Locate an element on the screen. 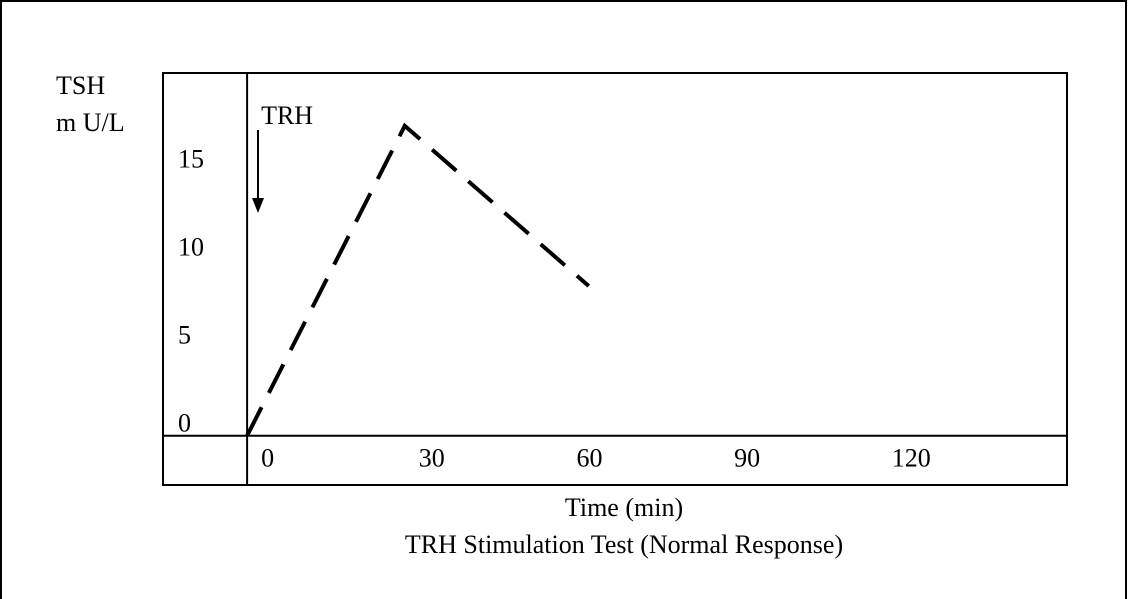  y-tick-label: 10 is located at coordinates (191, 247).